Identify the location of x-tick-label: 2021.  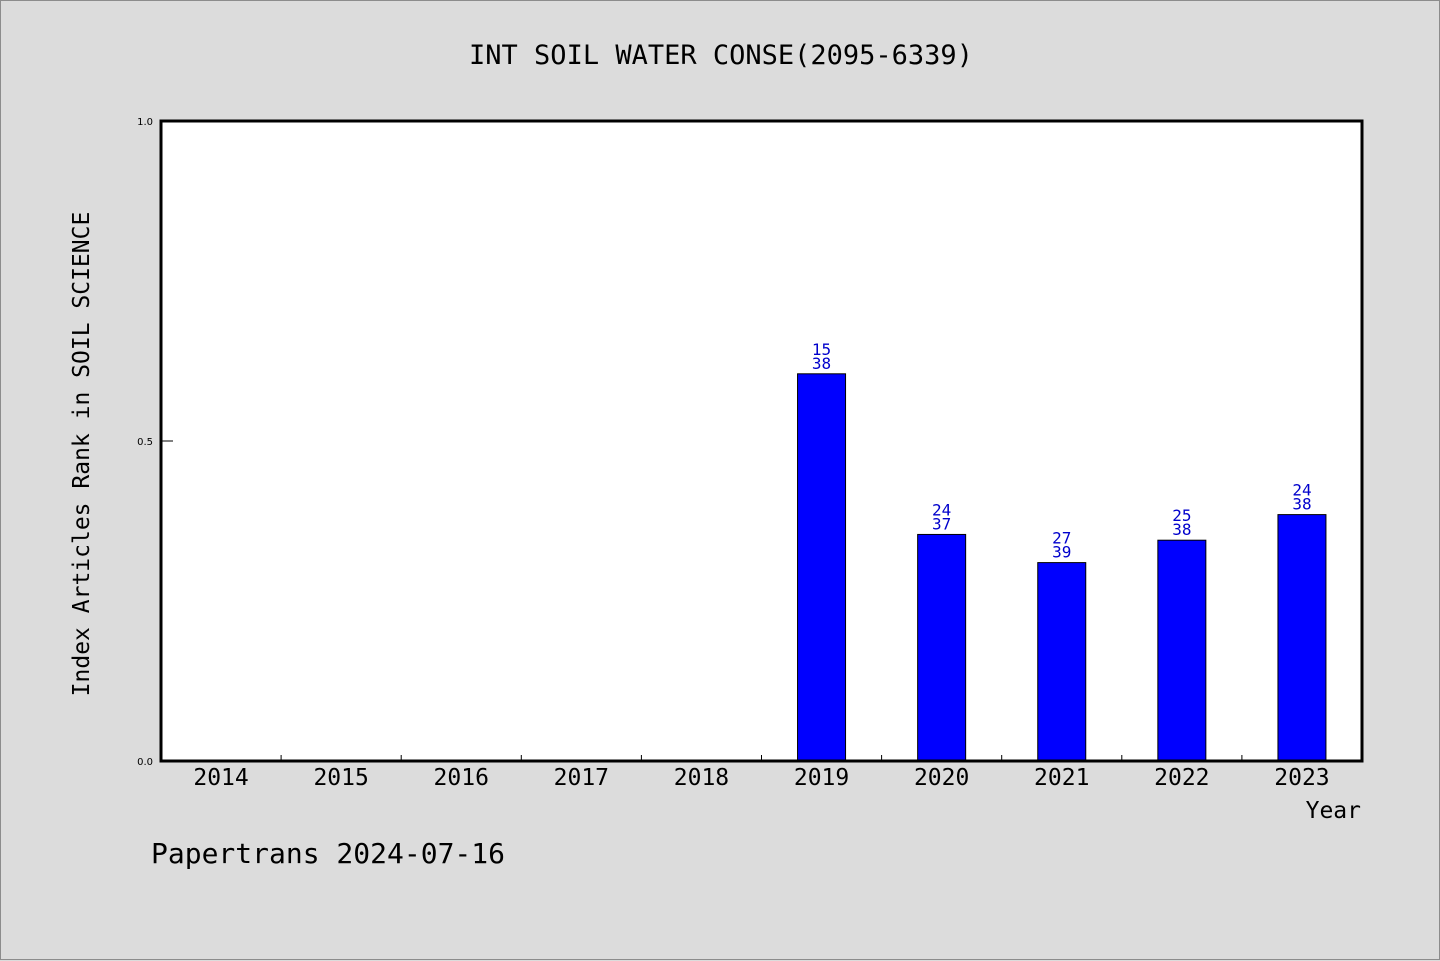
(1061, 778).